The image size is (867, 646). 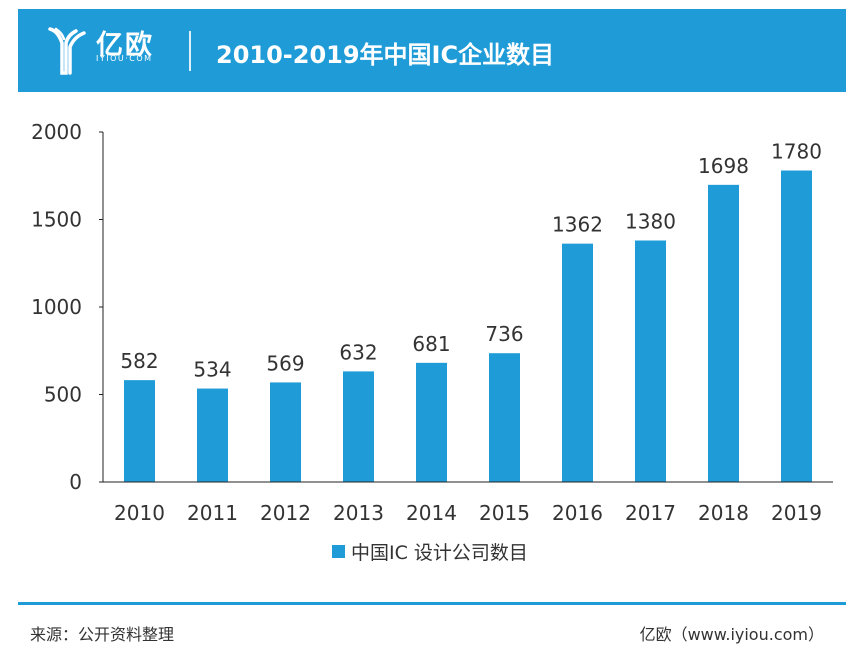 I want to click on bar-2015, so click(x=504, y=417).